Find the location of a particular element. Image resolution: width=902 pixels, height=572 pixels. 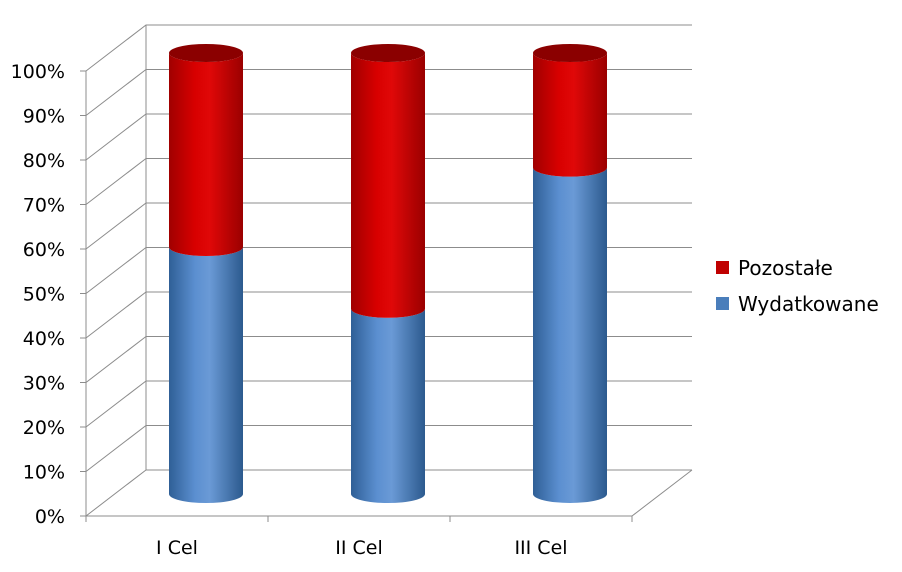

y-tick-label: 60% is located at coordinates (44, 250).